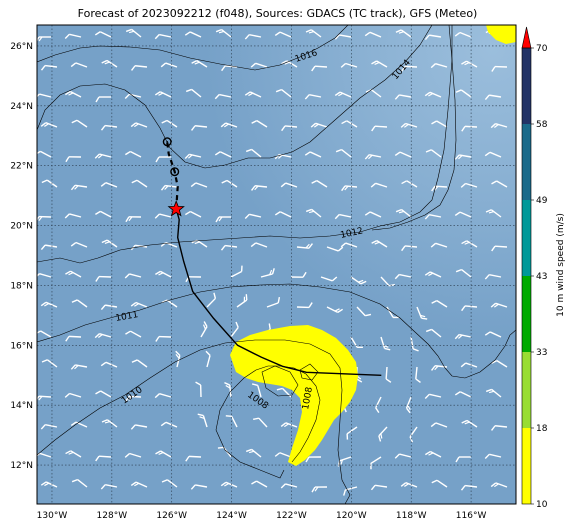 The image size is (575, 528). What do you see at coordinates (526, 37) in the screenshot?
I see `colorbar-extend-arrow` at bounding box center [526, 37].